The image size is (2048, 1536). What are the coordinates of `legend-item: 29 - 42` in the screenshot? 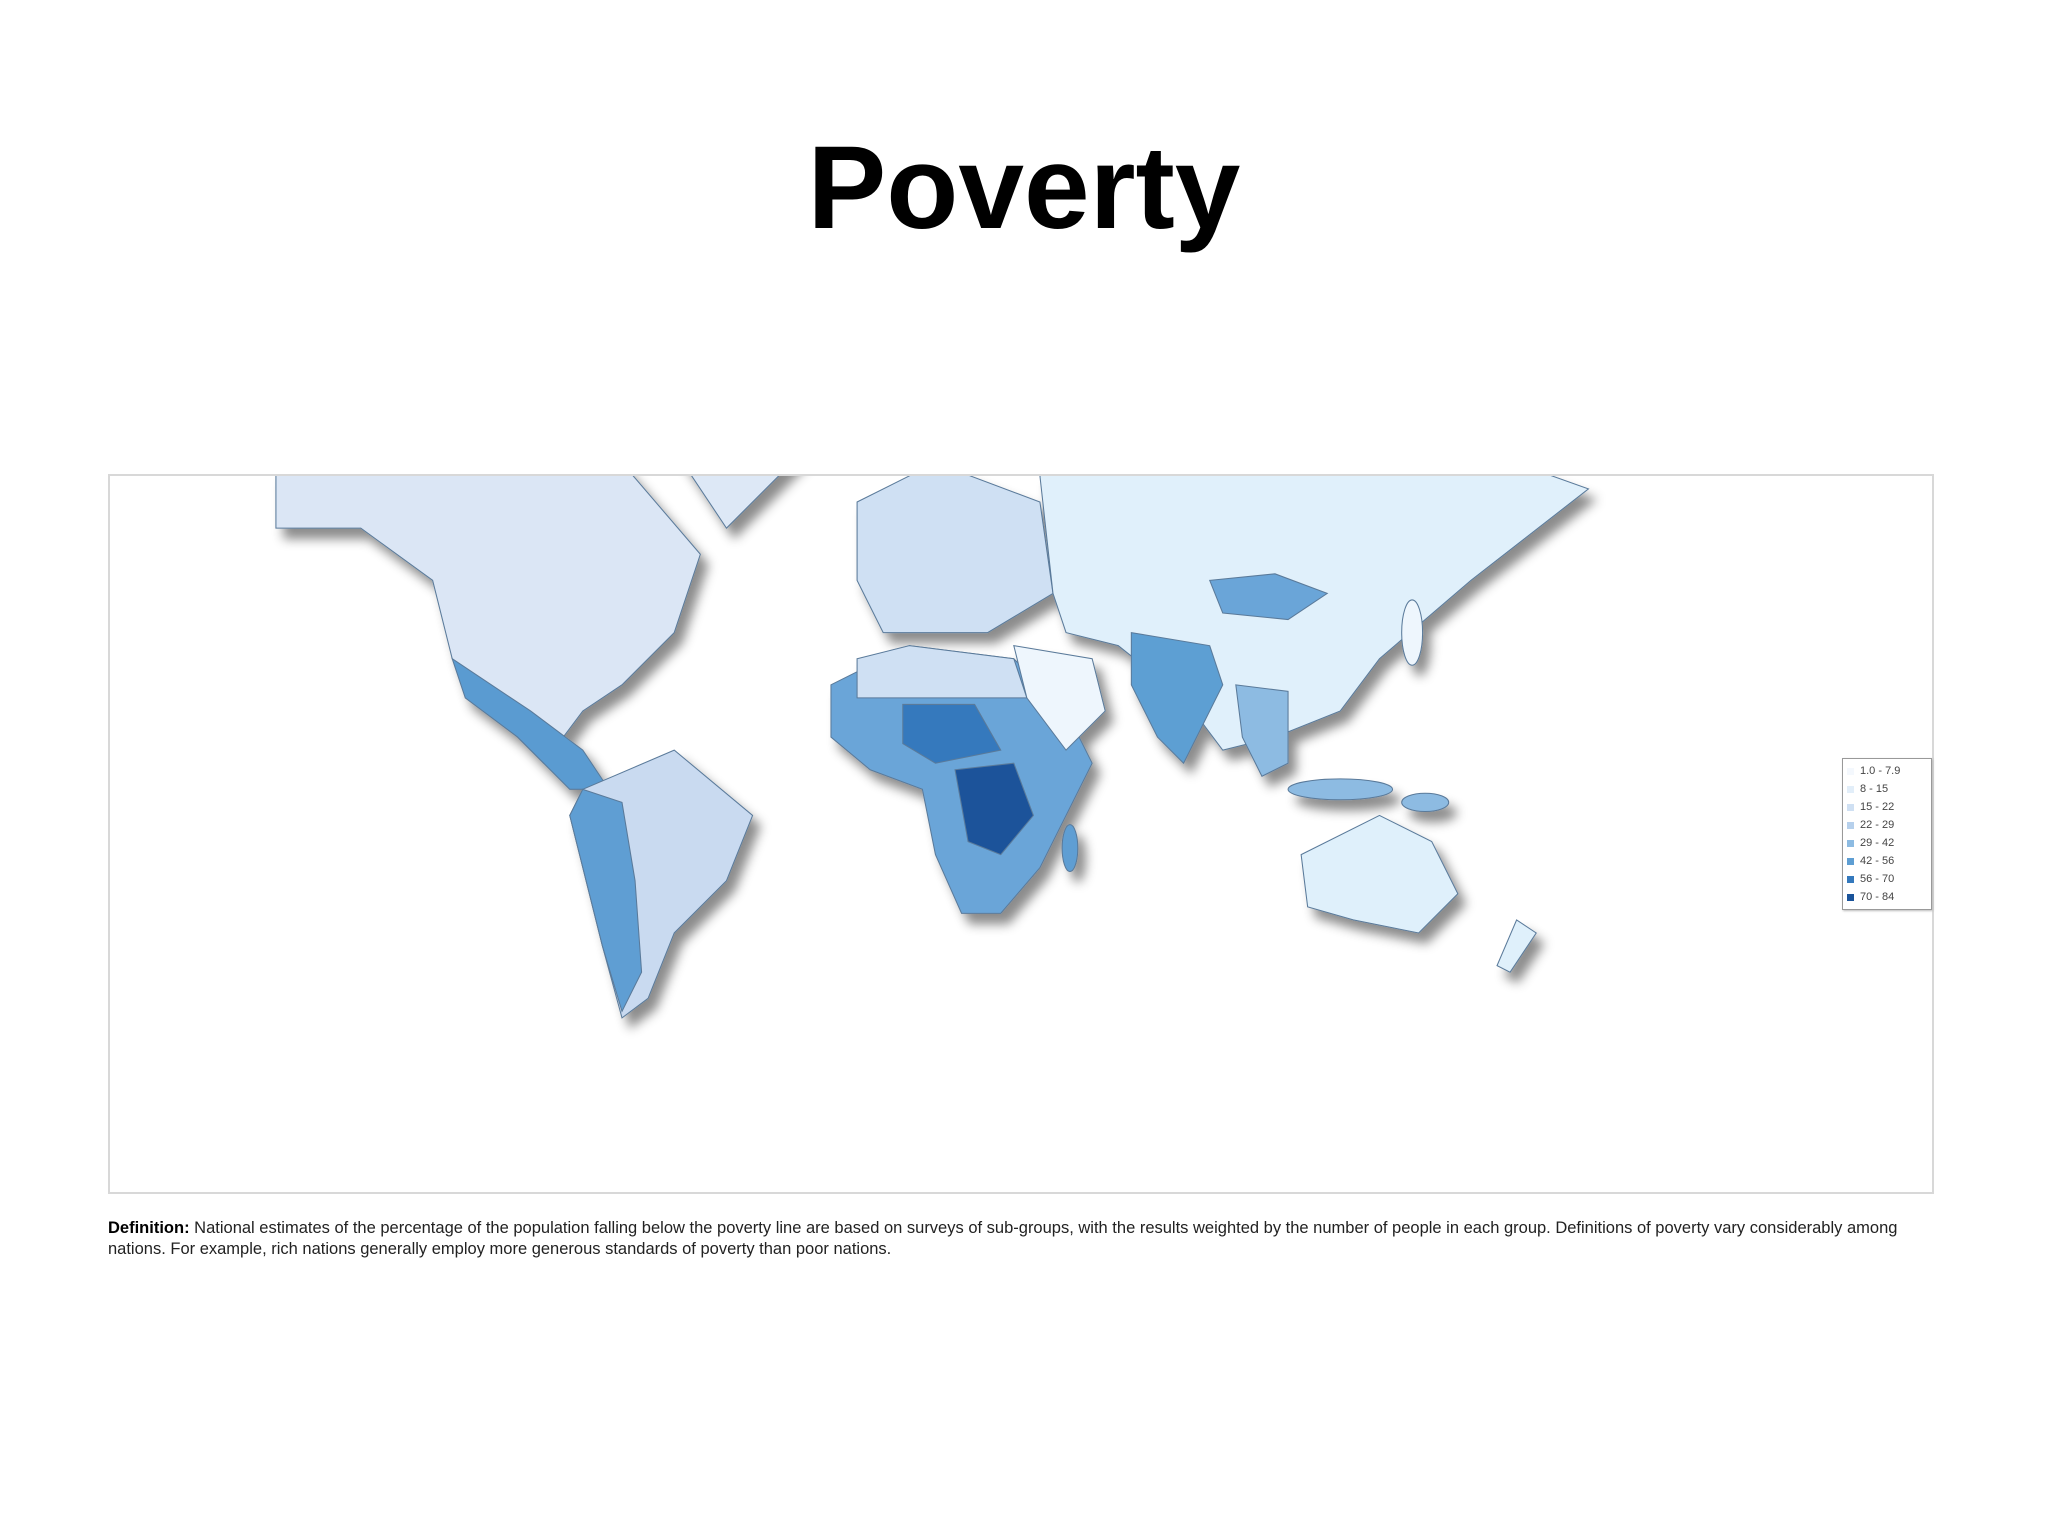 It's located at (1887, 843).